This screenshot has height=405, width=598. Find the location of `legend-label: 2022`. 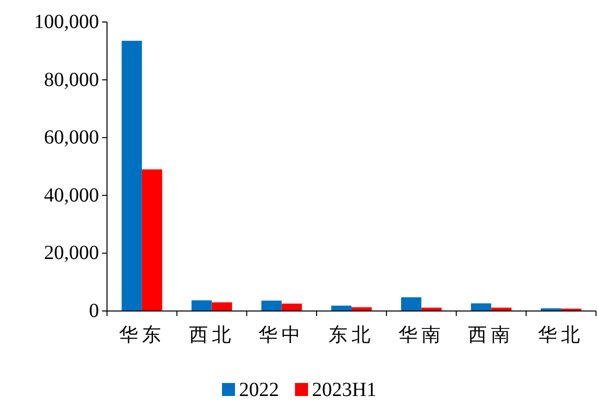

legend-label: 2022 is located at coordinates (259, 390).